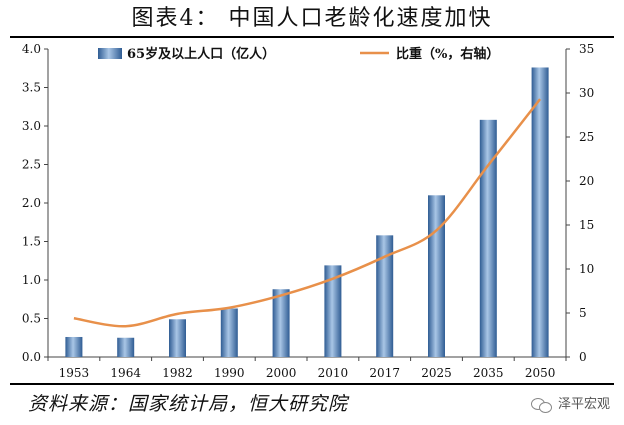 This screenshot has height=425, width=624. Describe the element at coordinates (31, 357) in the screenshot. I see `left-tick-label: 0.0` at that location.